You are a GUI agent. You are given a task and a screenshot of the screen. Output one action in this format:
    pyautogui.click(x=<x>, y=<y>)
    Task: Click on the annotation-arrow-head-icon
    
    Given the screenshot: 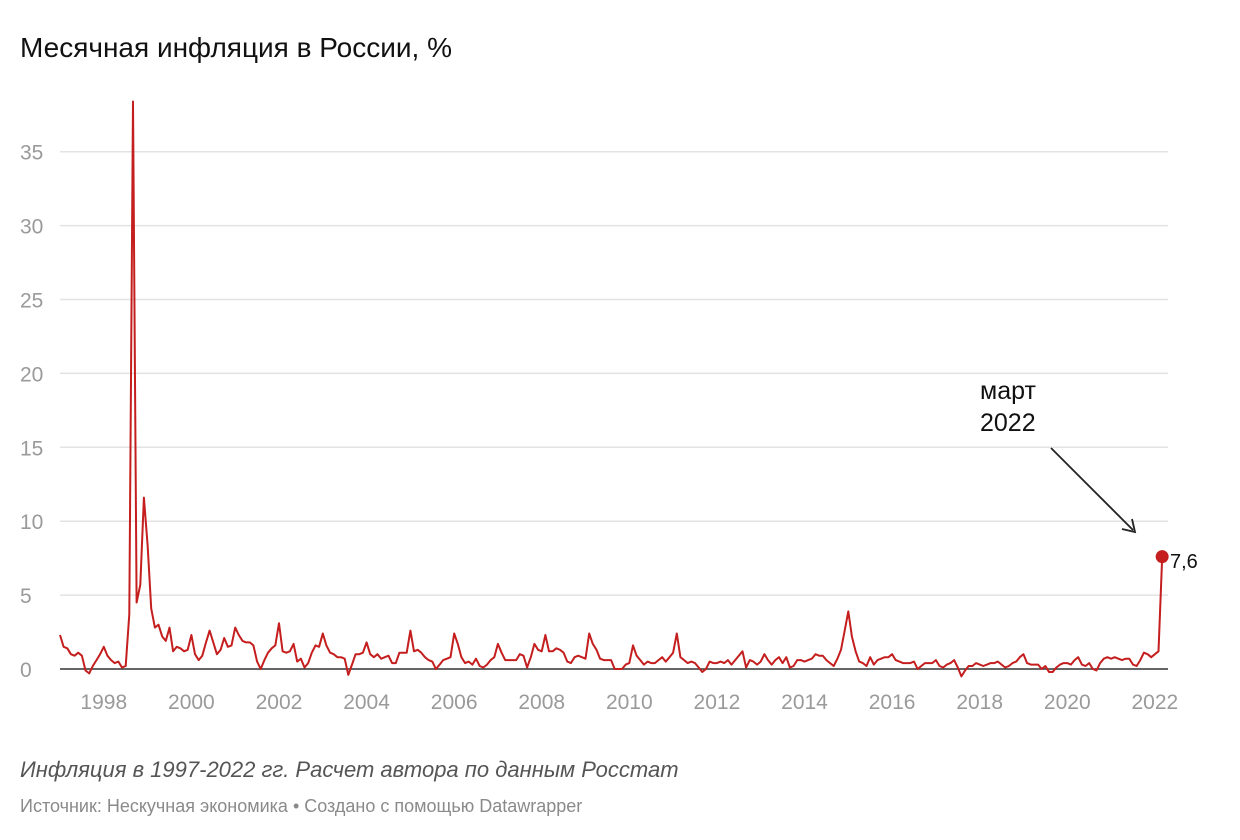 What is the action you would take?
    pyautogui.click(x=1129, y=526)
    